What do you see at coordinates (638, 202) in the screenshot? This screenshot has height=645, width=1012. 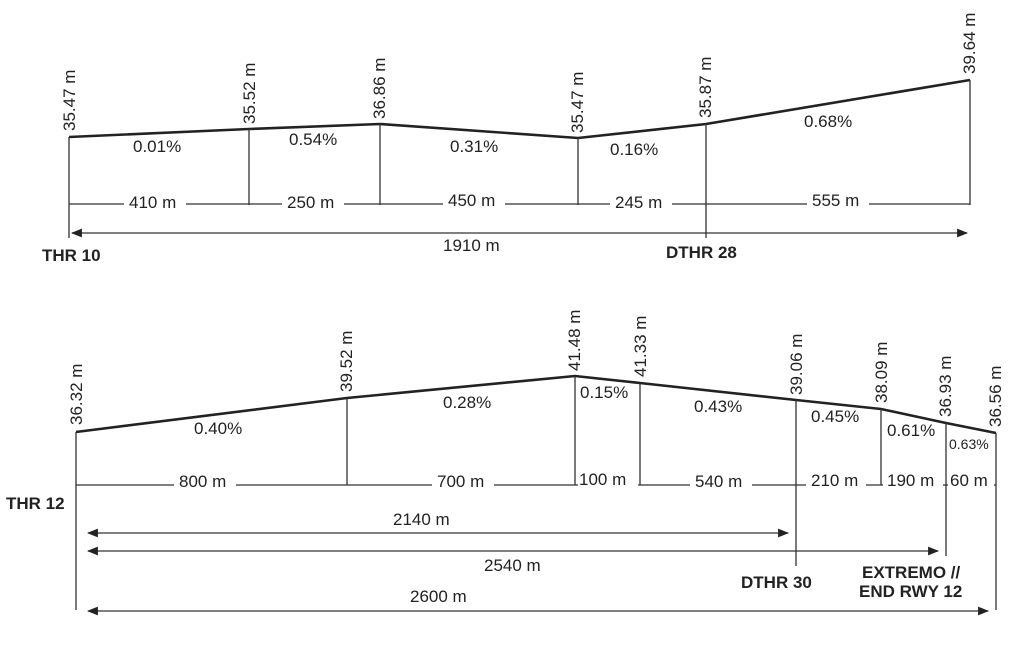 I see `top-segment-4: 245 m` at bounding box center [638, 202].